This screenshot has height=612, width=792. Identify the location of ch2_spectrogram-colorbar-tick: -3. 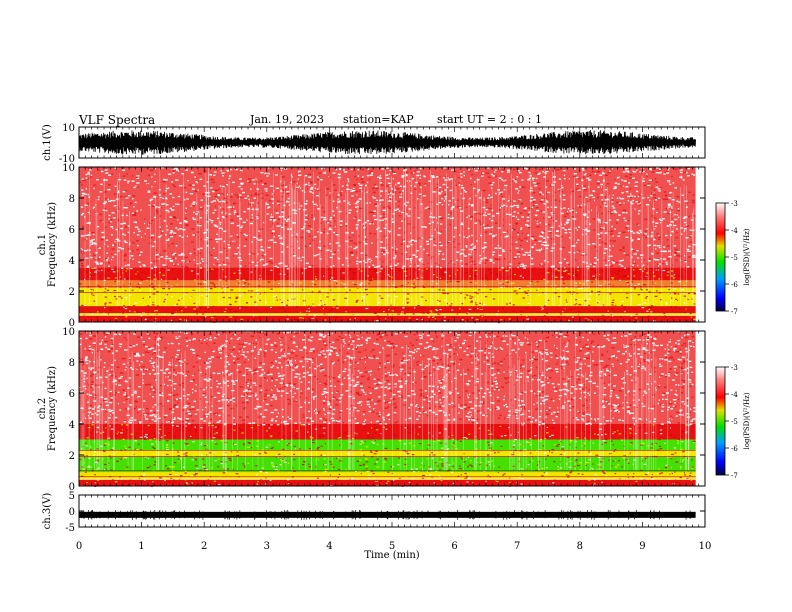
(734, 368).